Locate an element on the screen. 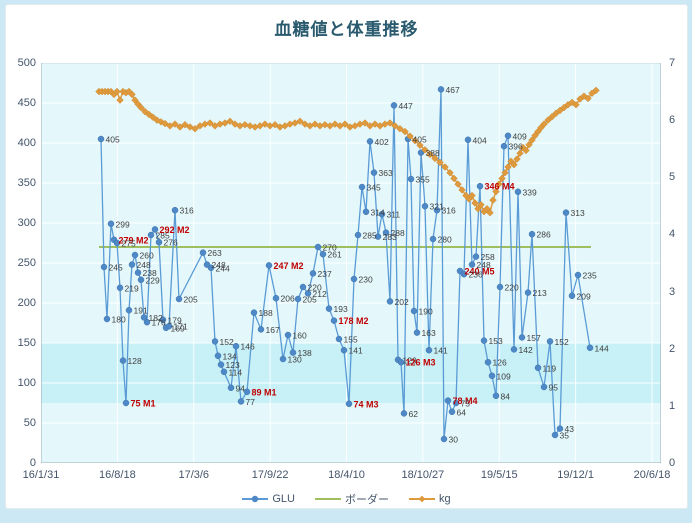 Image resolution: width=692 pixels, height=523 pixels. y-right-tick-label: 6 is located at coordinates (672, 120).